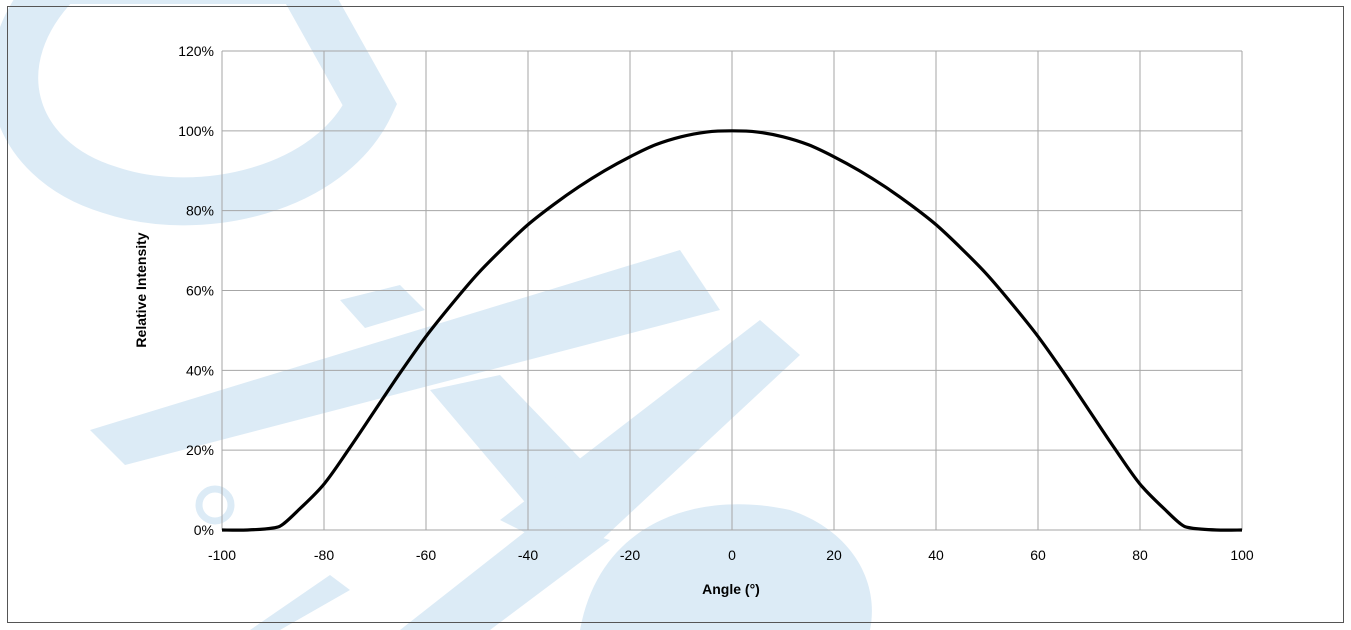 The image size is (1351, 630). What do you see at coordinates (200, 211) in the screenshot?
I see `y-tick-label: 80%` at bounding box center [200, 211].